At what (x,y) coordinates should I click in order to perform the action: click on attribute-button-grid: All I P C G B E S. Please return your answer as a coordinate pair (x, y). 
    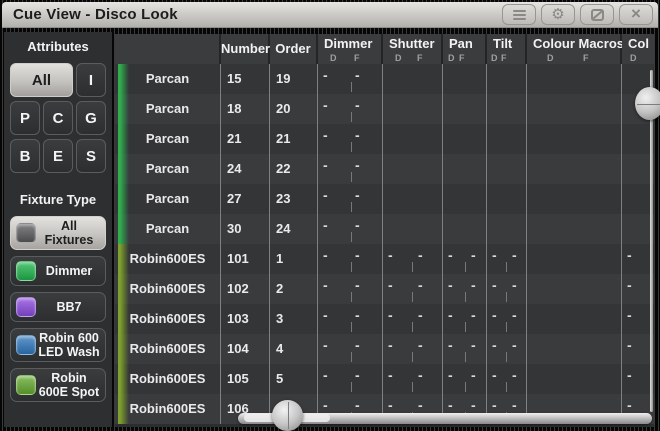
    Looking at the image, I should click on (58, 118).